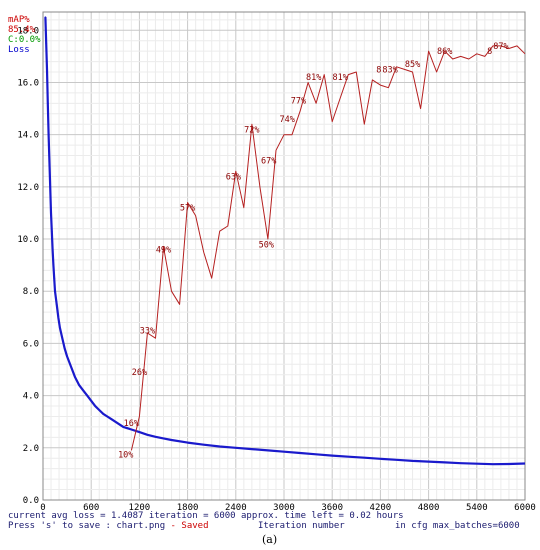  Describe the element at coordinates (125, 455) in the screenshot. I see `map-annotation-label: 10%` at that location.